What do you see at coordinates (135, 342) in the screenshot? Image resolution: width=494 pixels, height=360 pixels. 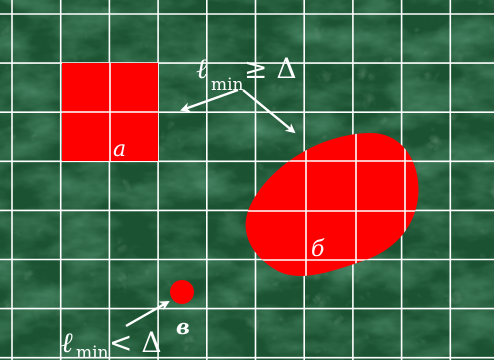 I see `annotation-bottom-relation: < Δ` at bounding box center [135, 342].